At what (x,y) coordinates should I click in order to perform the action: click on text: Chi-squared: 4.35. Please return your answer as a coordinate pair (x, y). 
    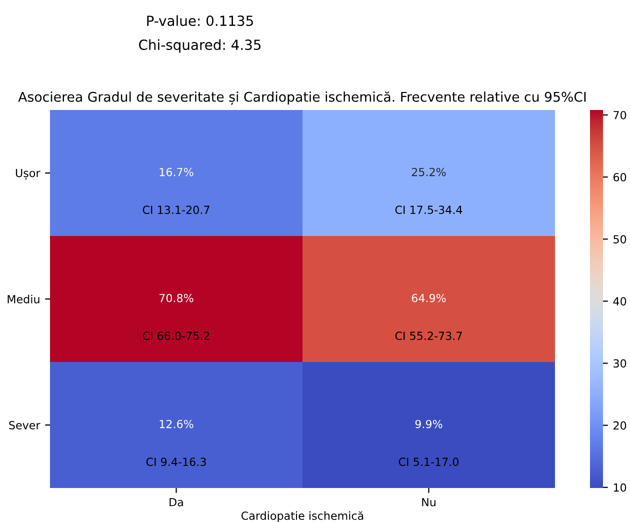
    Looking at the image, I should click on (200, 46).